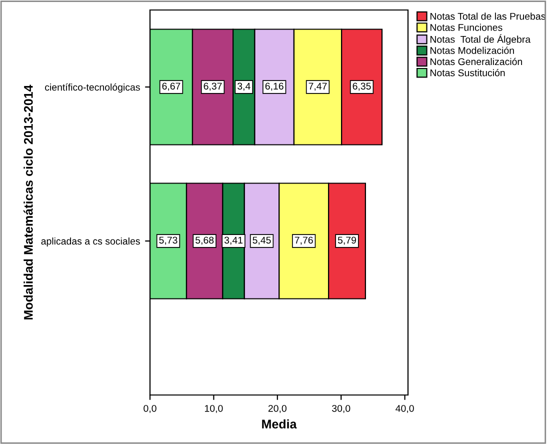 The image size is (547, 444). I want to click on y-axis-title: Modalidad Matemáticas ciclo 2013-2014, so click(28, 202).